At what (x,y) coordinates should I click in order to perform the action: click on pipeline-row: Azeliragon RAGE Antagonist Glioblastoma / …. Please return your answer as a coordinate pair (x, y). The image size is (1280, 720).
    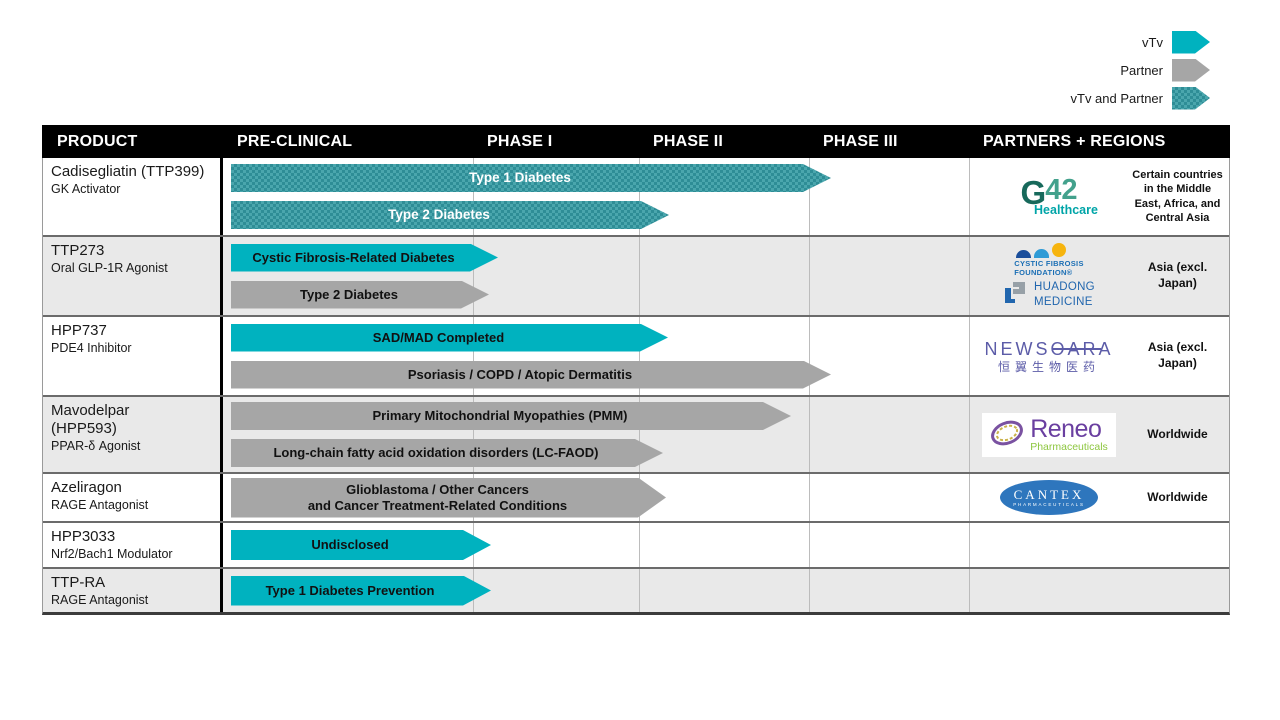
    Looking at the image, I should click on (636, 496).